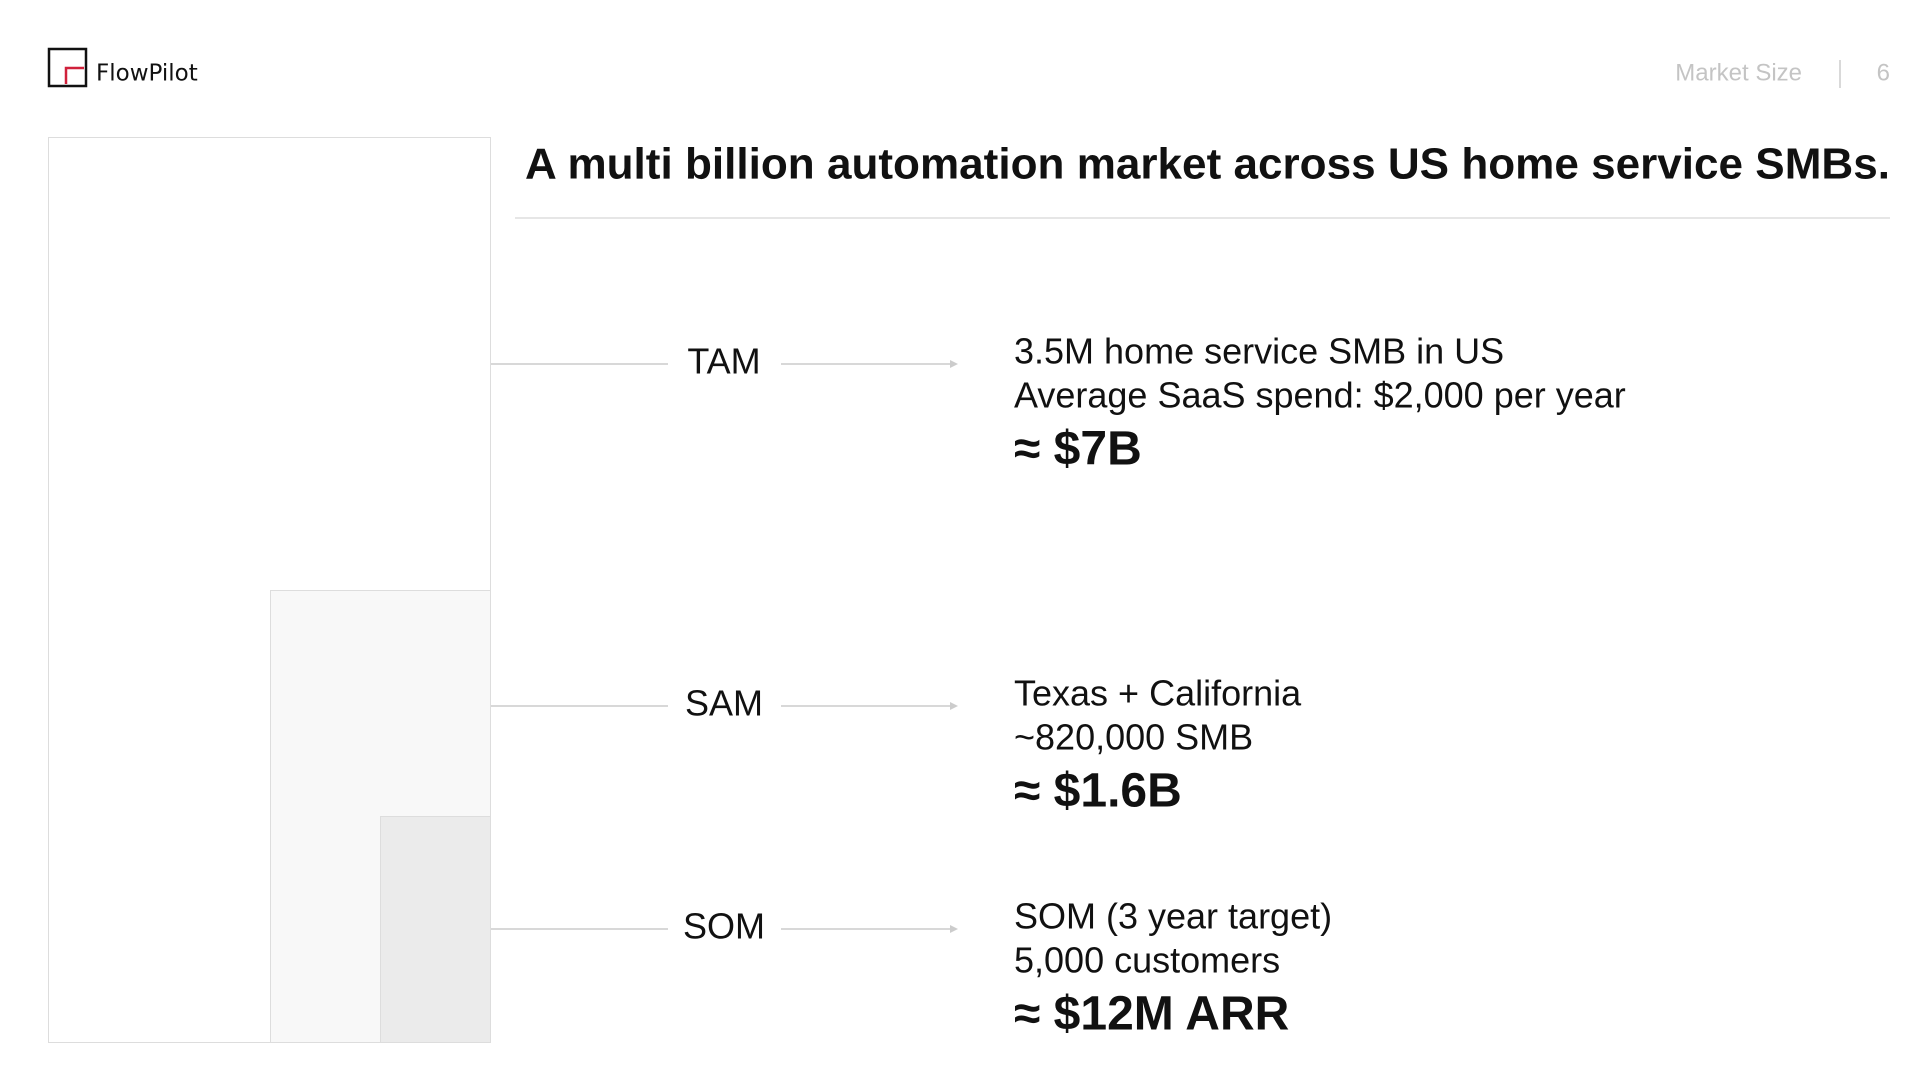 The width and height of the screenshot is (1920, 1080). What do you see at coordinates (435, 929) in the screenshot?
I see `som-box` at bounding box center [435, 929].